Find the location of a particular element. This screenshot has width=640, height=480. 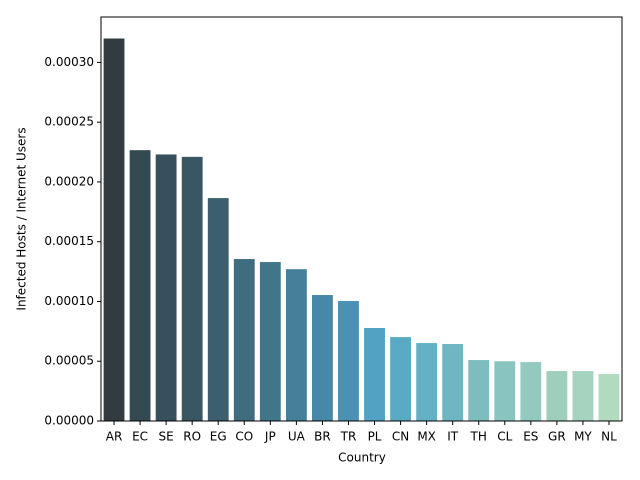

x-tick-label: JP is located at coordinates (270, 437).